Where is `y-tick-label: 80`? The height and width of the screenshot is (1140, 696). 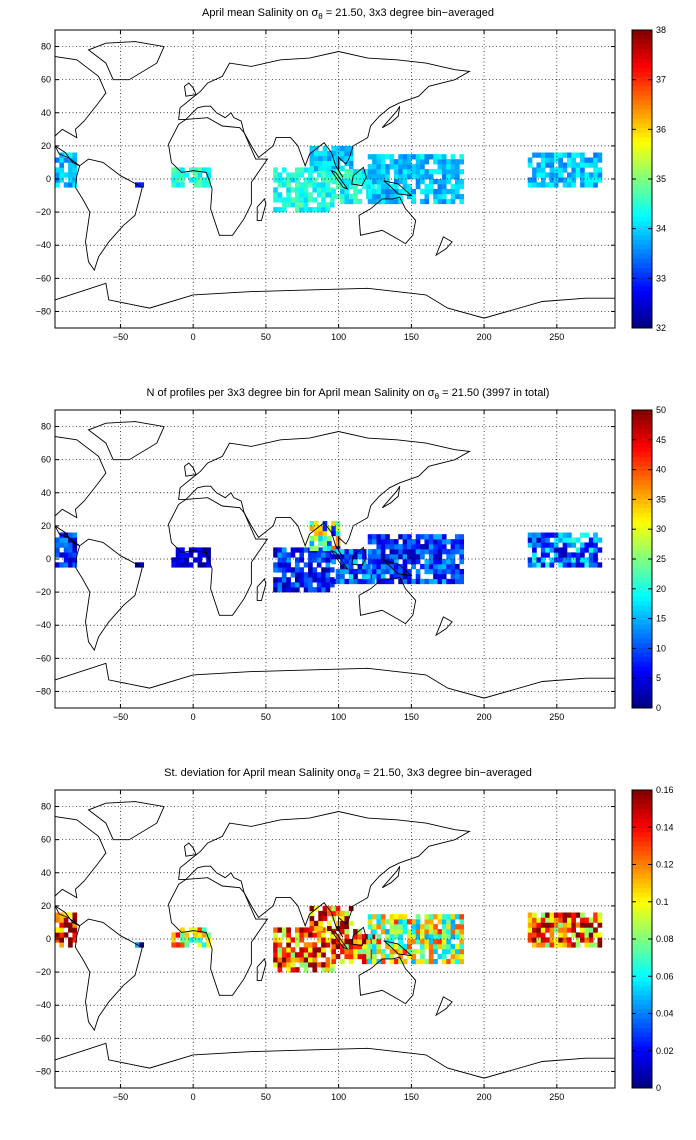
y-tick-label: 80 is located at coordinates (46, 807).